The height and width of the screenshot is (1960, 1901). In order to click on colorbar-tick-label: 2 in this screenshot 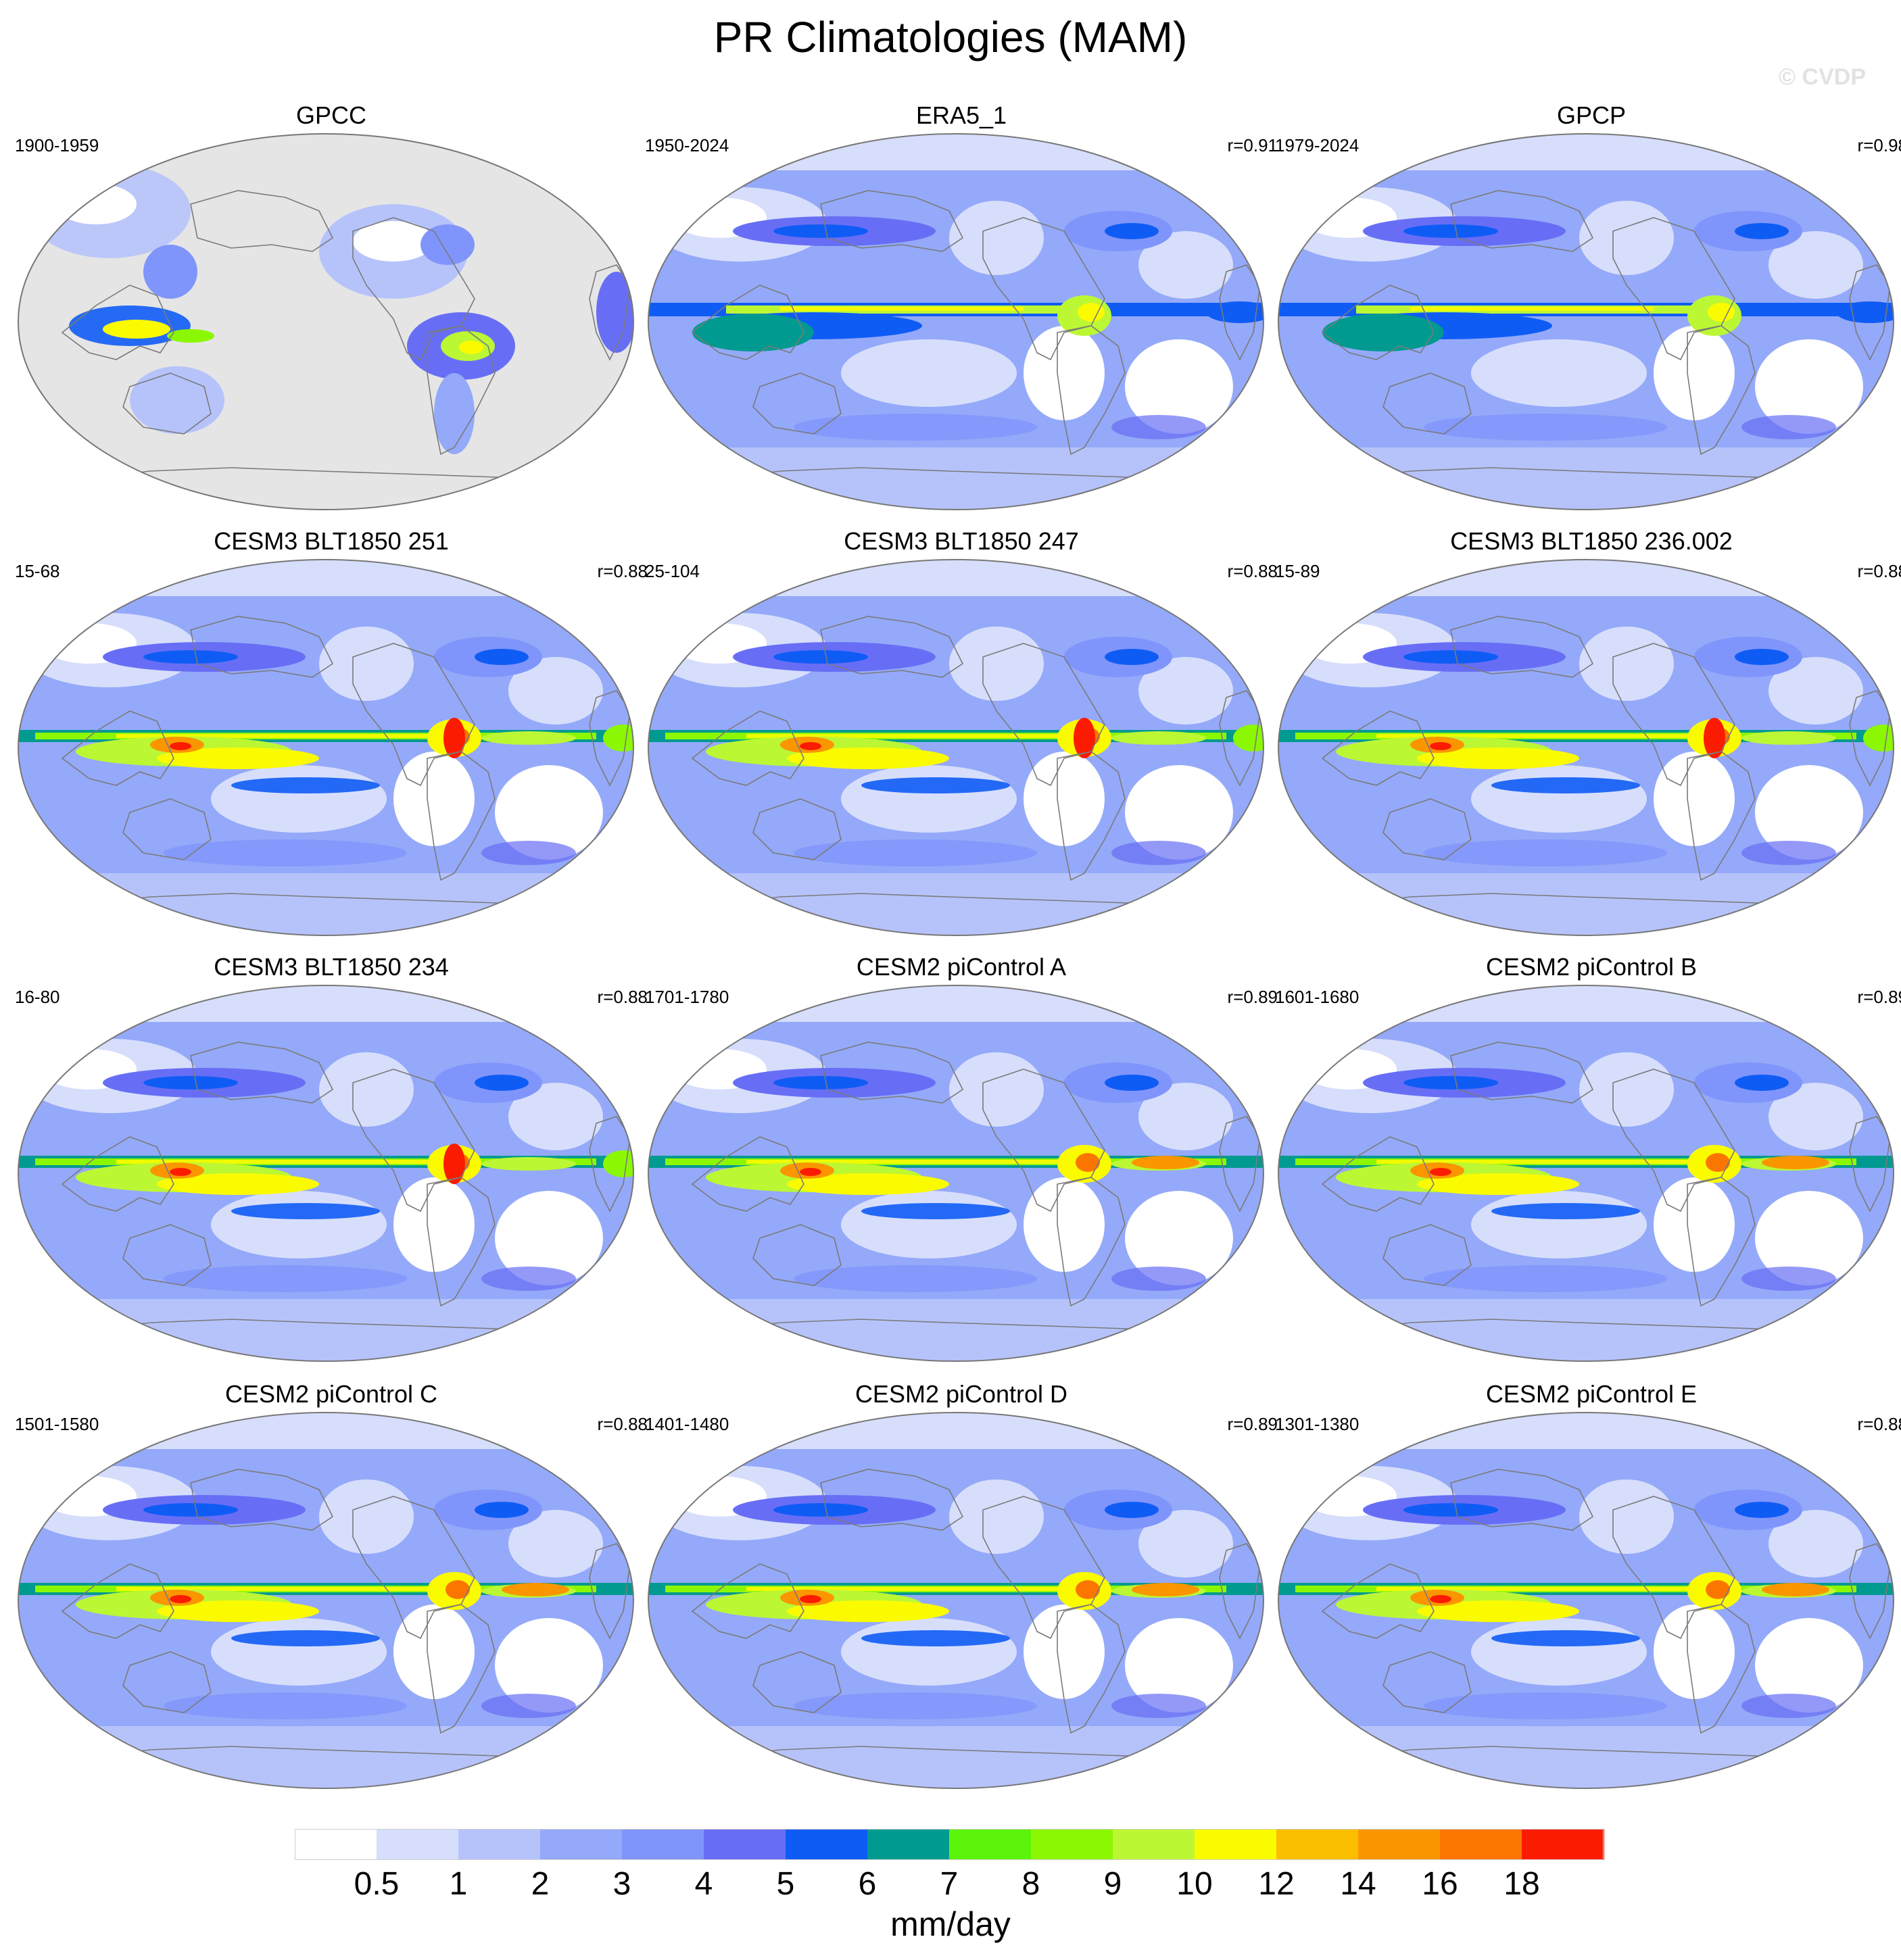, I will do `click(540, 1884)`.